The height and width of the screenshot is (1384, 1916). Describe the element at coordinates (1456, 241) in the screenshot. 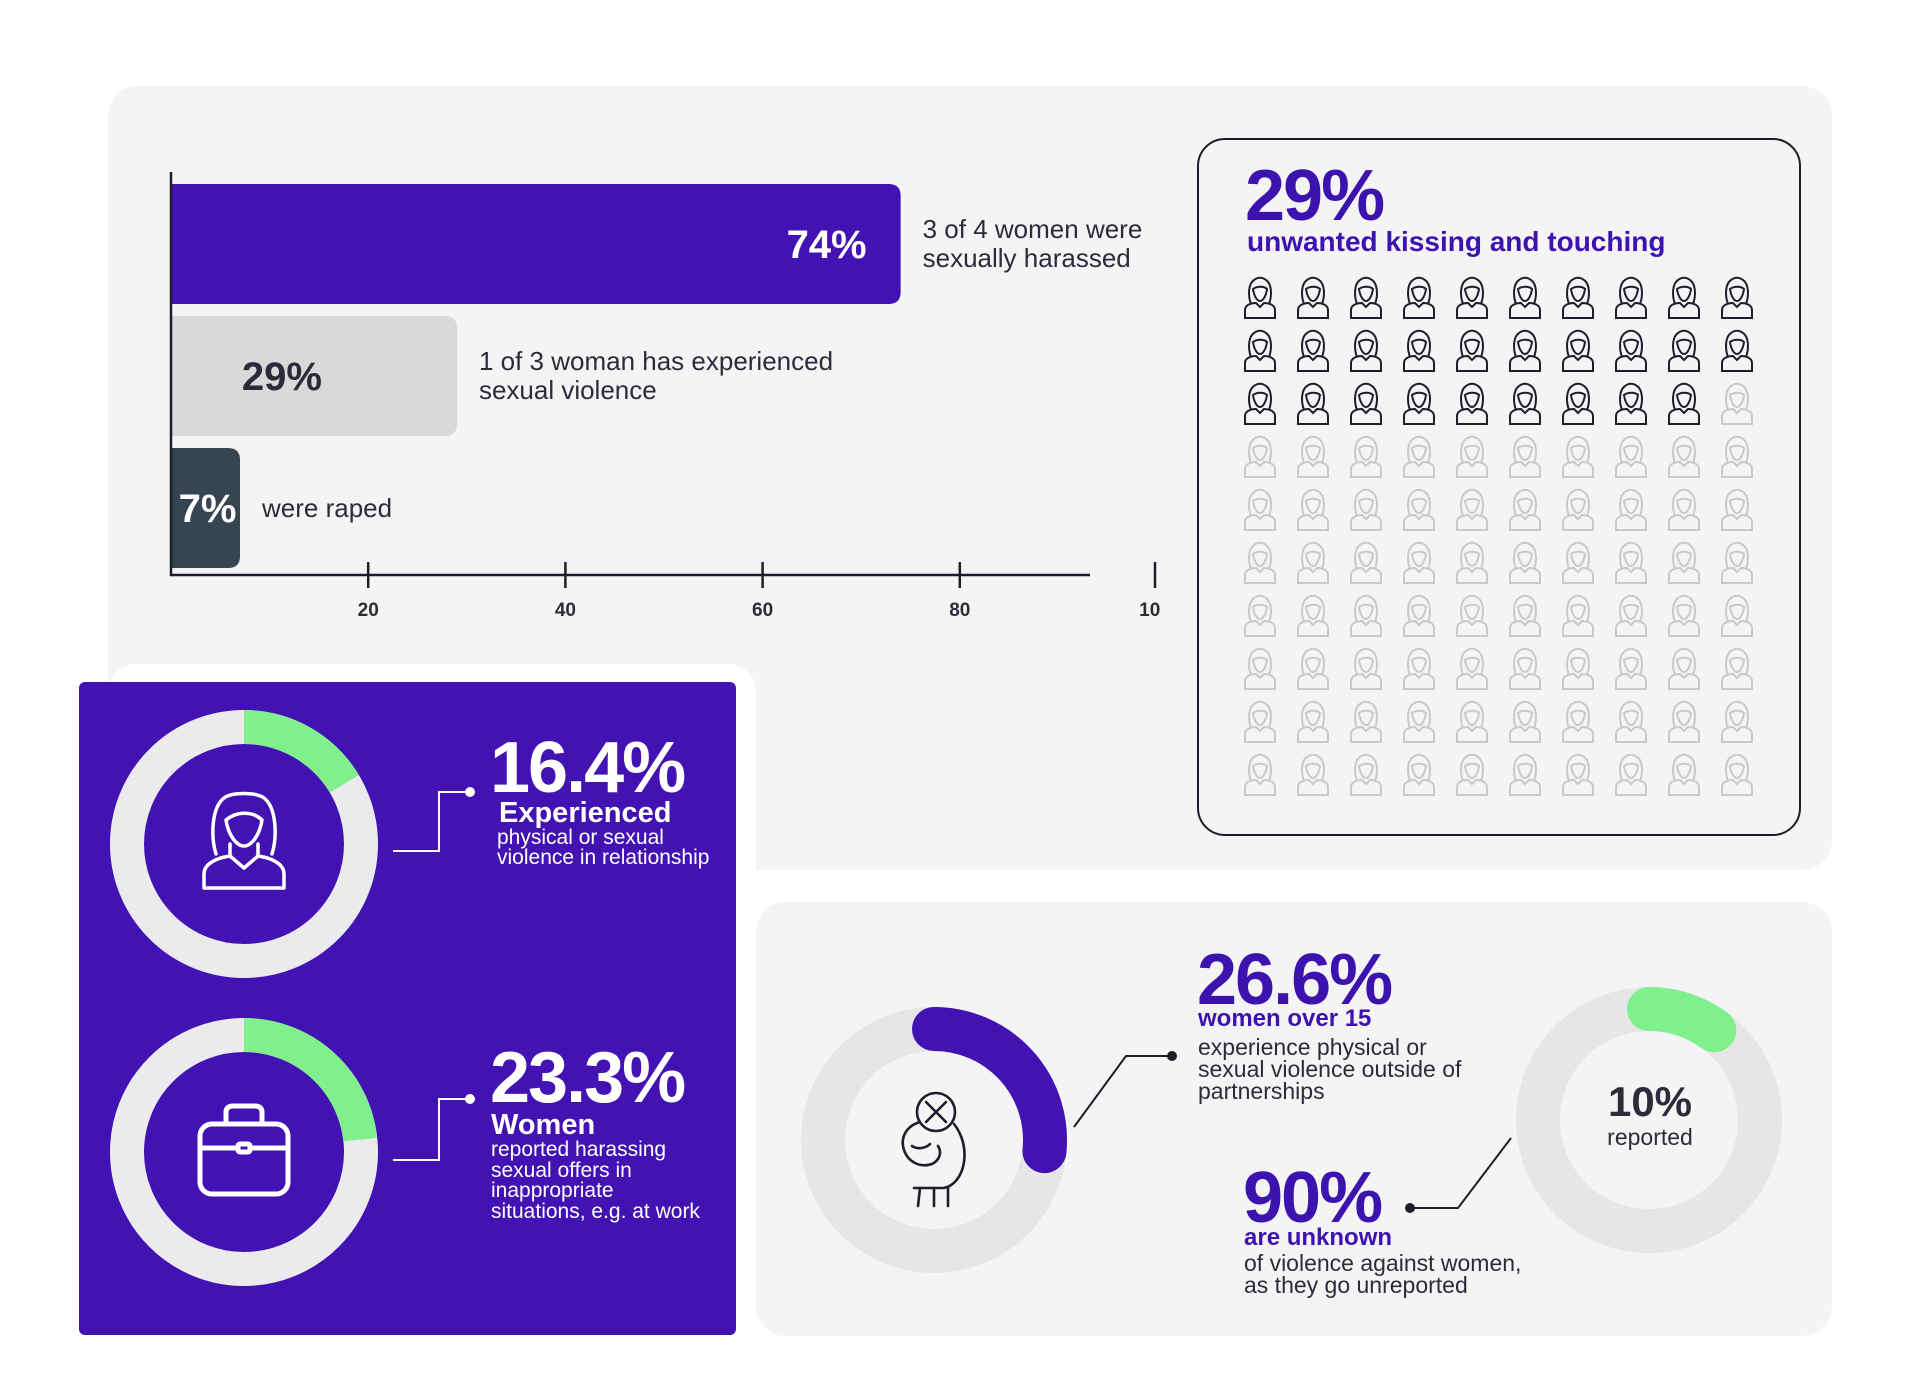

I see `pictogram-caption: unwanted kissing and touching` at that location.